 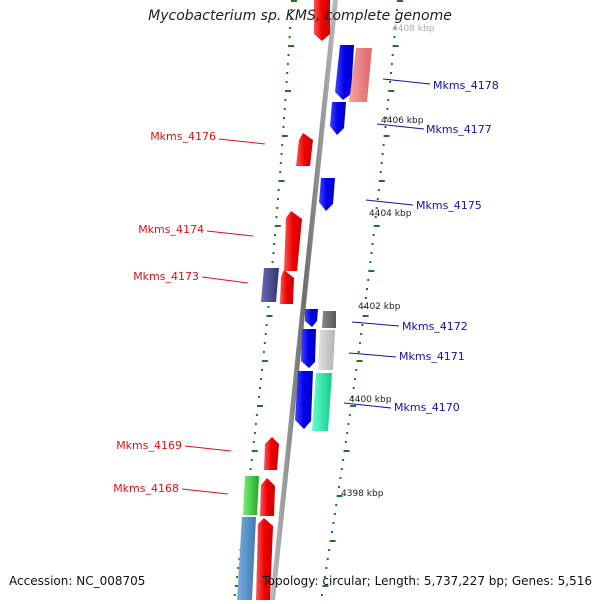 What do you see at coordinates (149, 445) in the screenshot?
I see `gene-label-mkms_4169: Mkms_4169` at bounding box center [149, 445].